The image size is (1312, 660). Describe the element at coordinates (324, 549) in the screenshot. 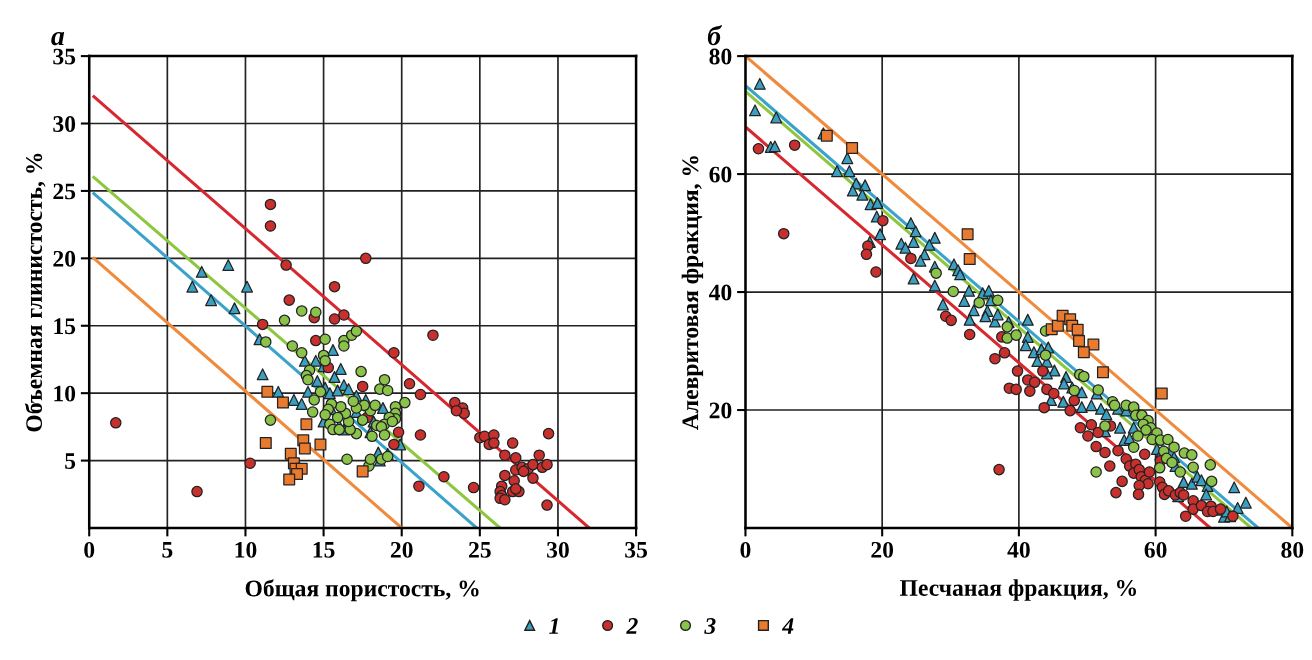

I see `x-tick-label: 15` at that location.